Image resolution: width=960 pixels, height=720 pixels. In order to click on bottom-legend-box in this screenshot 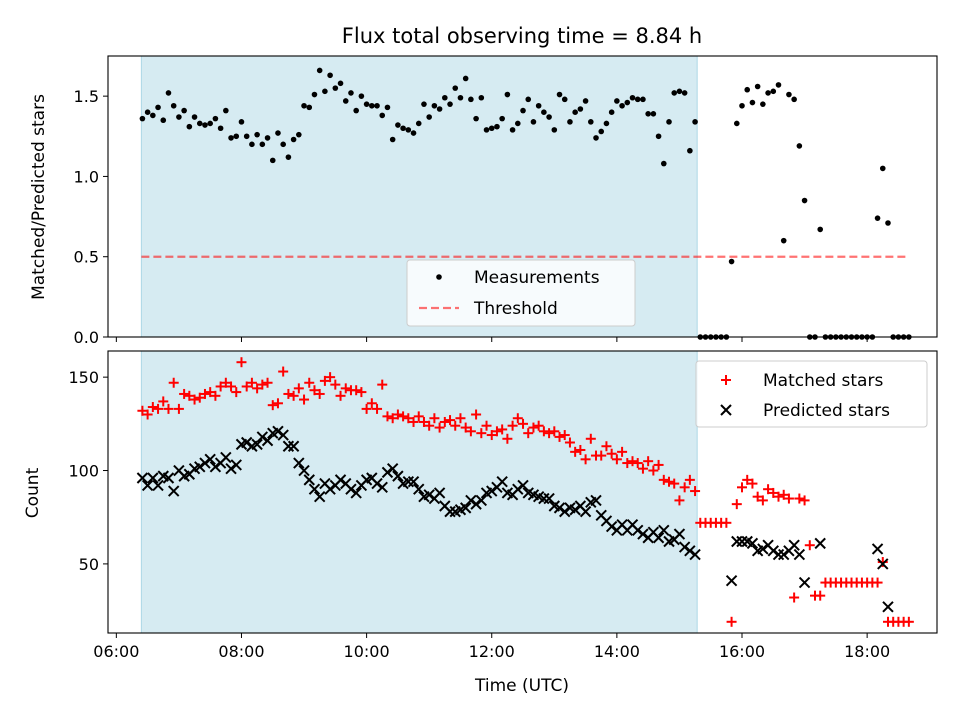, I will do `click(811, 394)`.